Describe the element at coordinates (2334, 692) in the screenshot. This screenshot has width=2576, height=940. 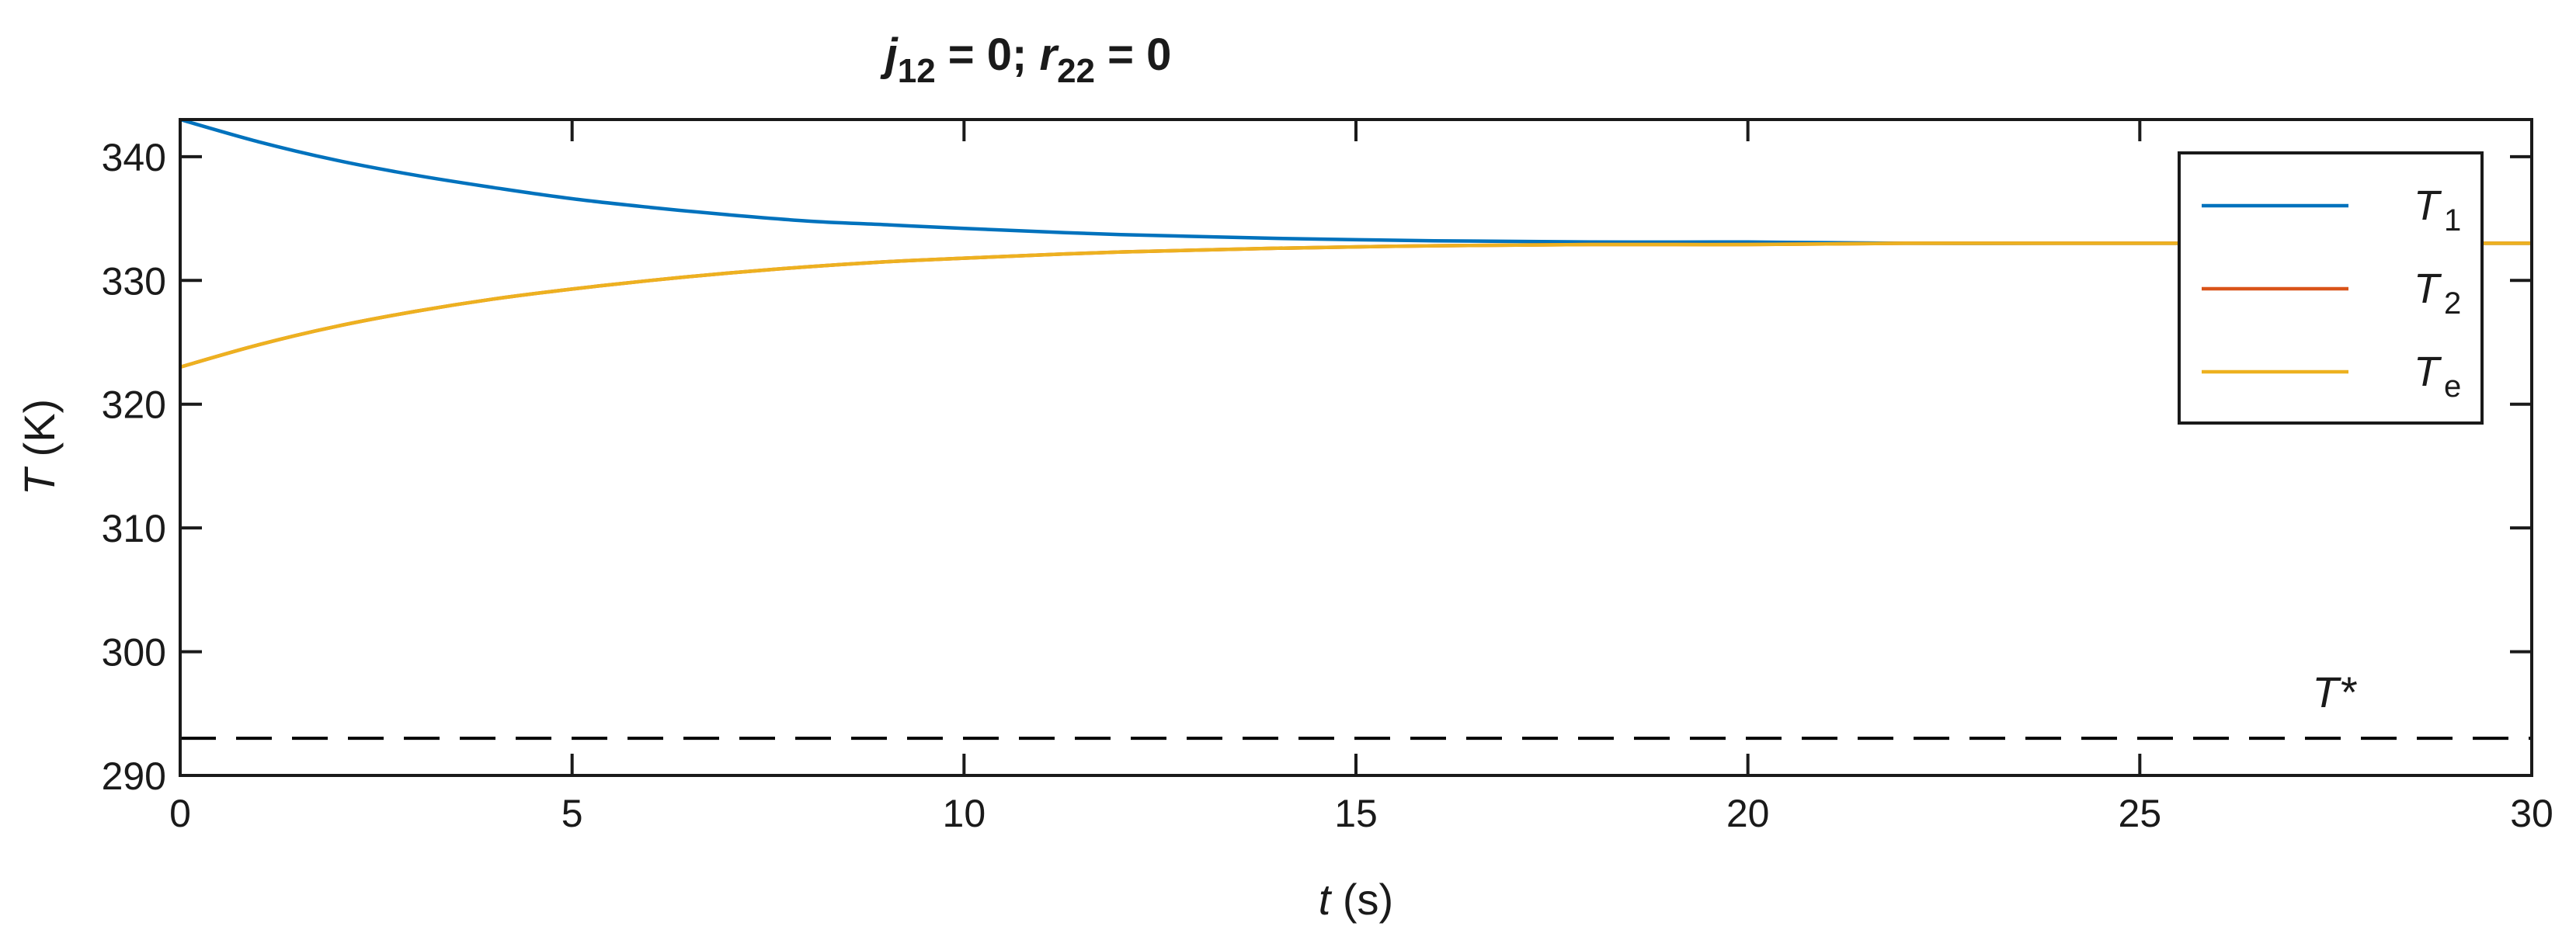
I see `reference-line-label: T*` at that location.